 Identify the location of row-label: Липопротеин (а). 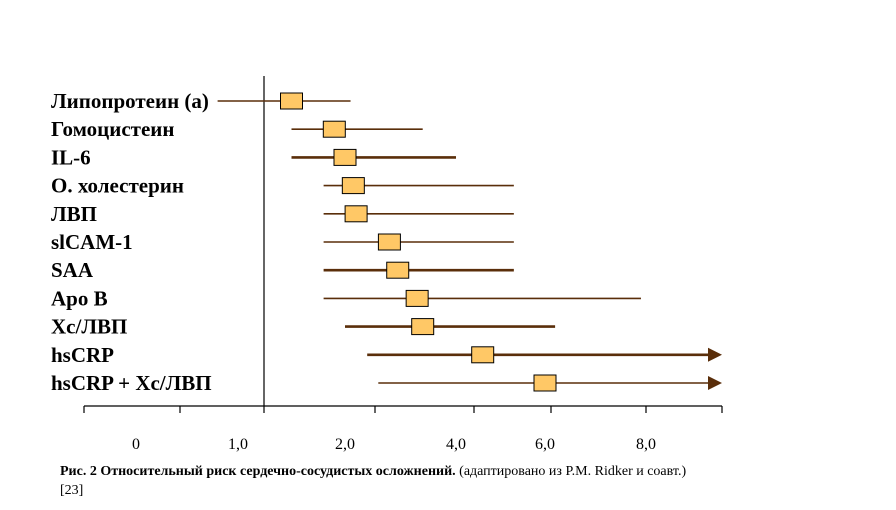
(130, 101).